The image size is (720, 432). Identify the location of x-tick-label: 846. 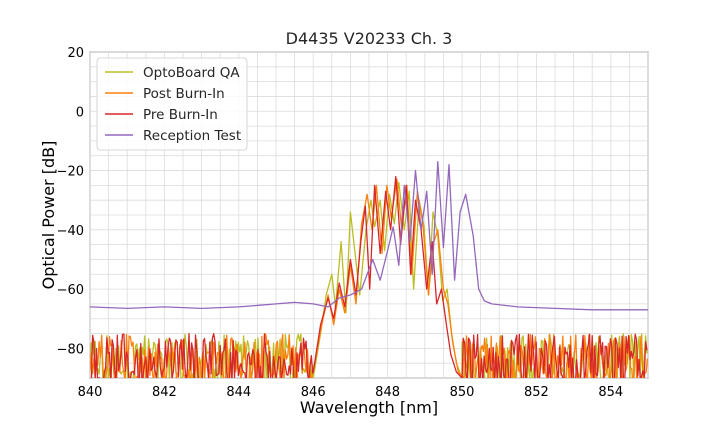
(313, 392).